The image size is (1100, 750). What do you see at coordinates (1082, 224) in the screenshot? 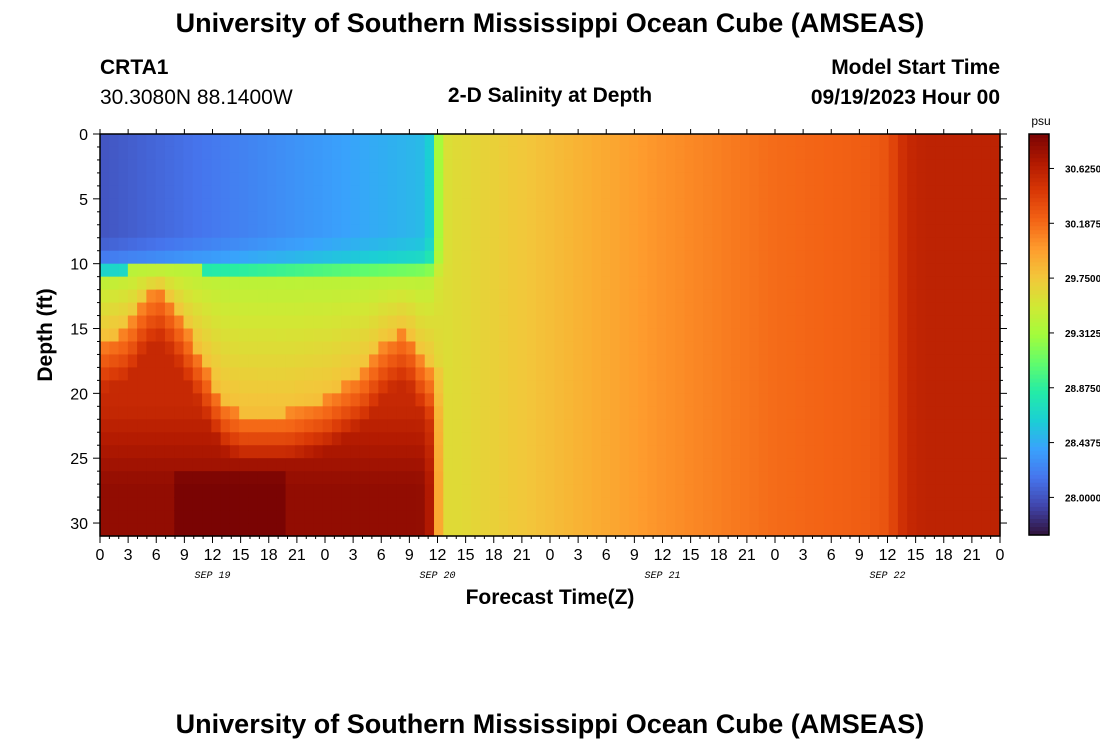
I see `colorbar-label: 30.1875` at bounding box center [1082, 224].